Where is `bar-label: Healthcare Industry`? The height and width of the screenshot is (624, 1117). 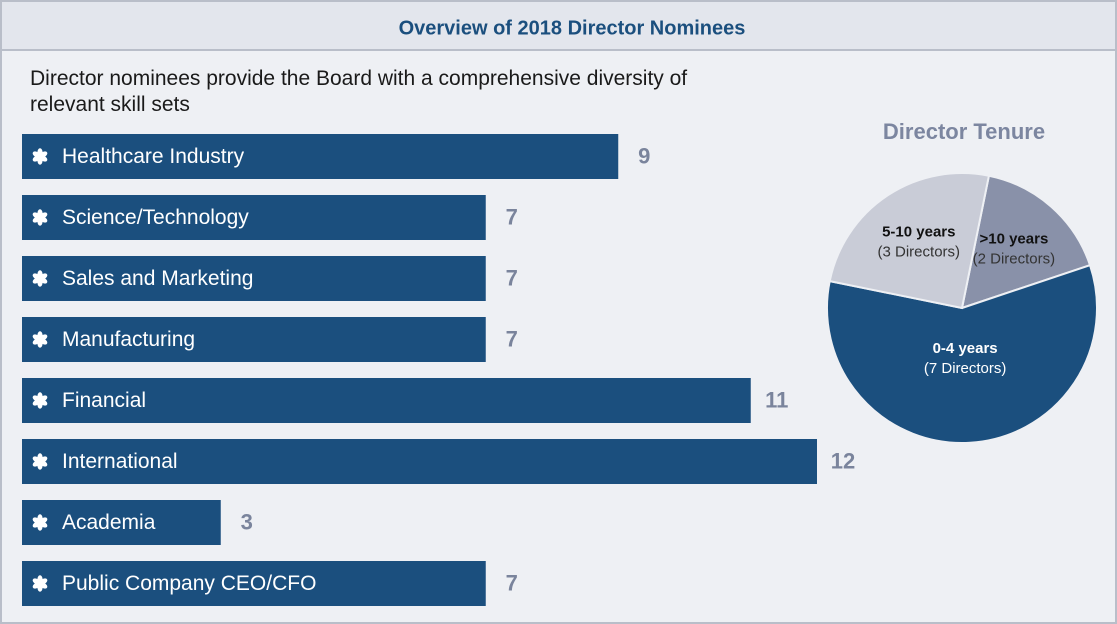
bar-label: Healthcare Industry is located at coordinates (153, 156).